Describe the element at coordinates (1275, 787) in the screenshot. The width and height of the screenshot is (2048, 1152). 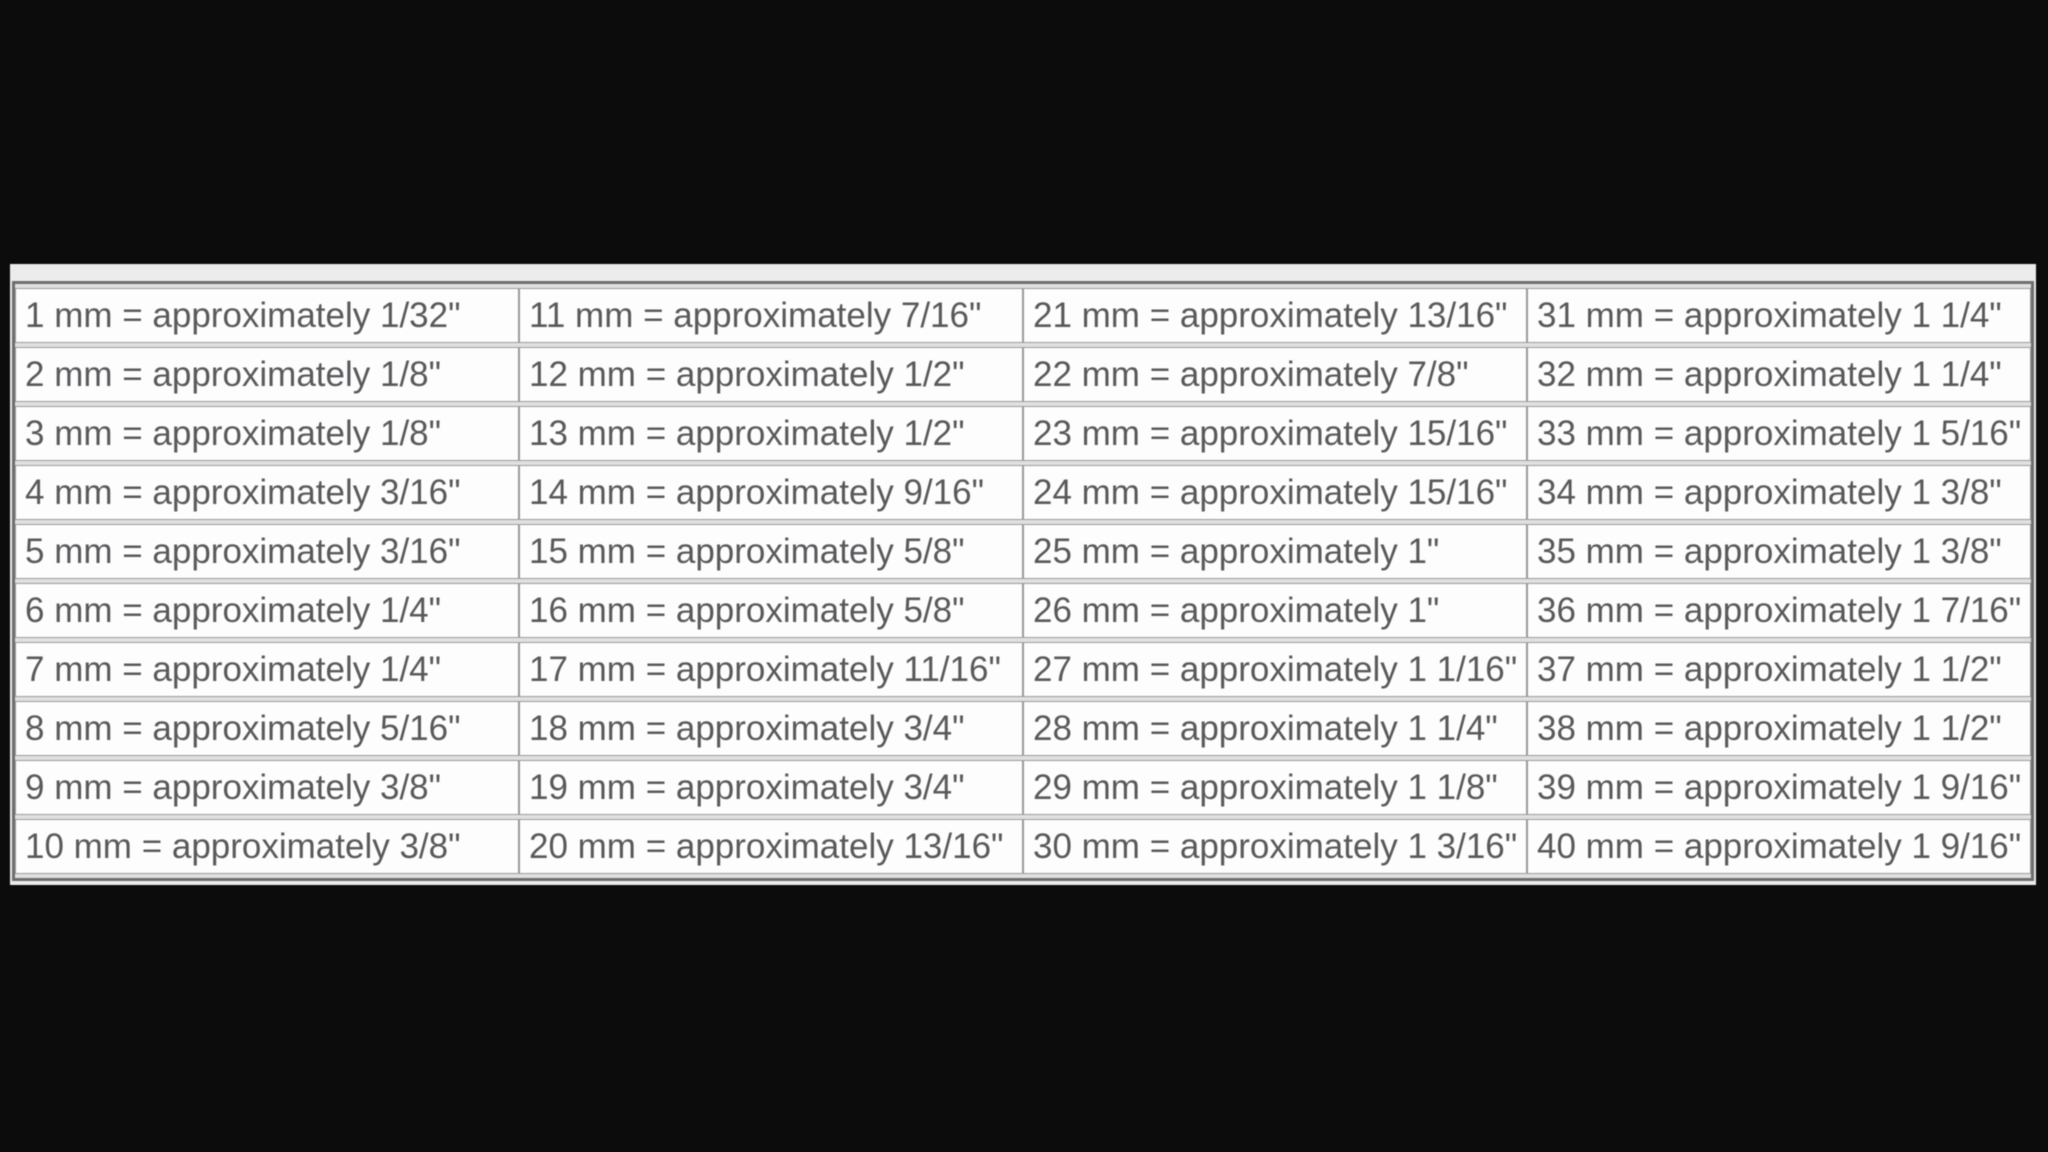
I see `conversion-cell: 29 mm = approximately 1 1/8"` at that location.